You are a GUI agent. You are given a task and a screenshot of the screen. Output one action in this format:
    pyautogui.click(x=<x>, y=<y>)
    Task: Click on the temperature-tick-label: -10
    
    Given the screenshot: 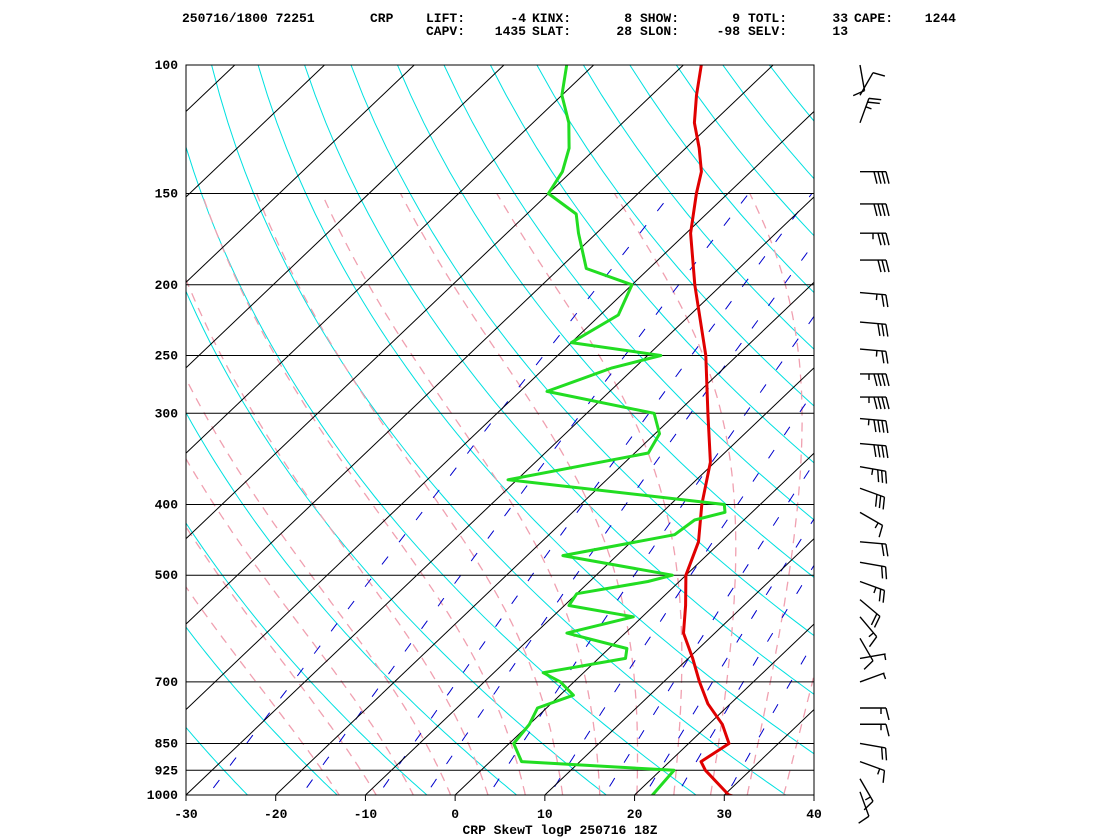 What is the action you would take?
    pyautogui.click(x=366, y=814)
    